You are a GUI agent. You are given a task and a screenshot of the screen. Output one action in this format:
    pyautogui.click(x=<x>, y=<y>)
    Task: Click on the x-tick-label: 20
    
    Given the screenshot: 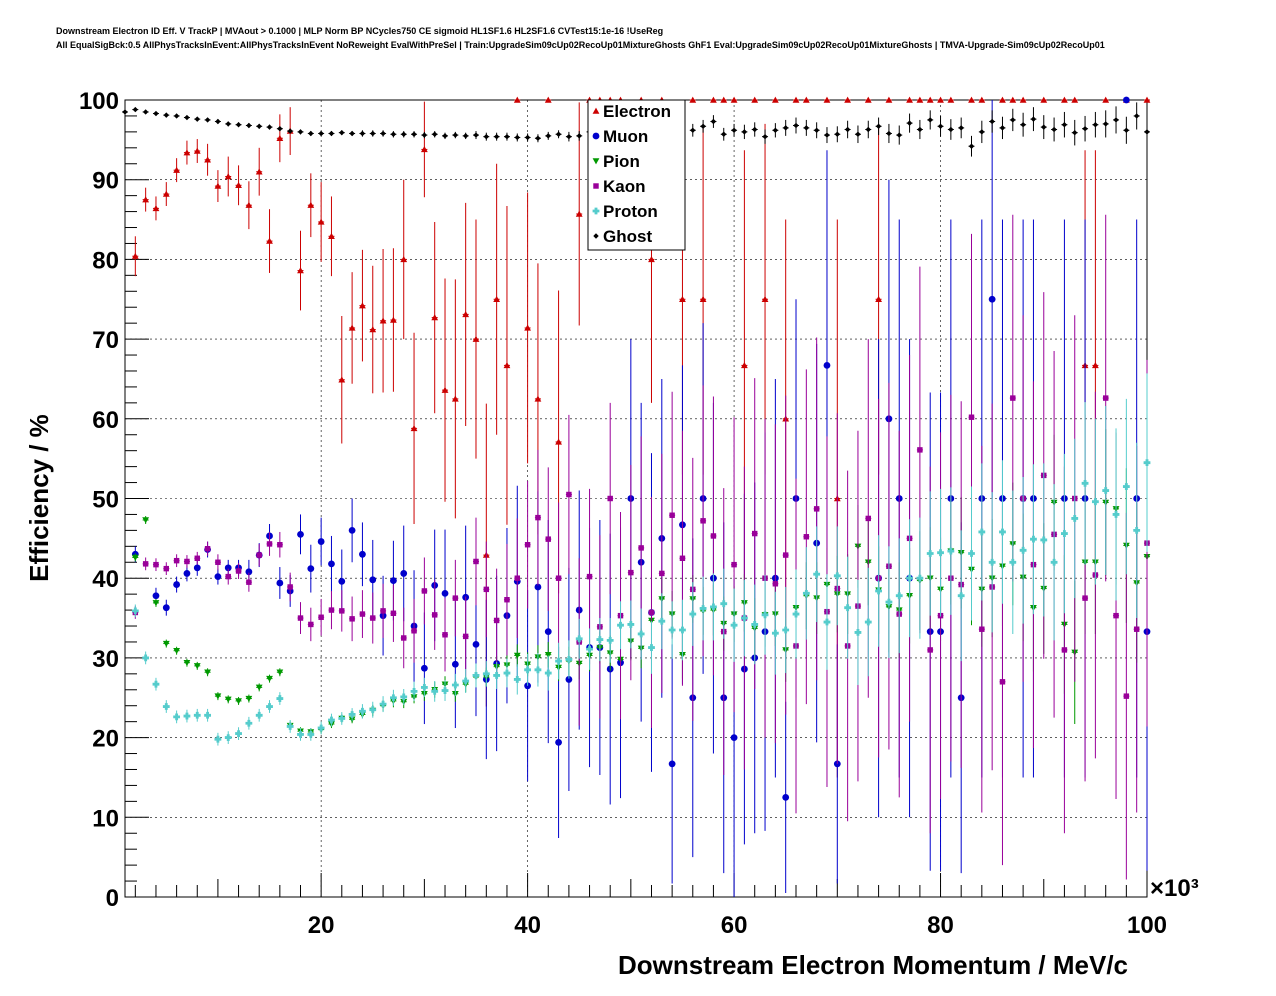 What is the action you would take?
    pyautogui.click(x=321, y=925)
    